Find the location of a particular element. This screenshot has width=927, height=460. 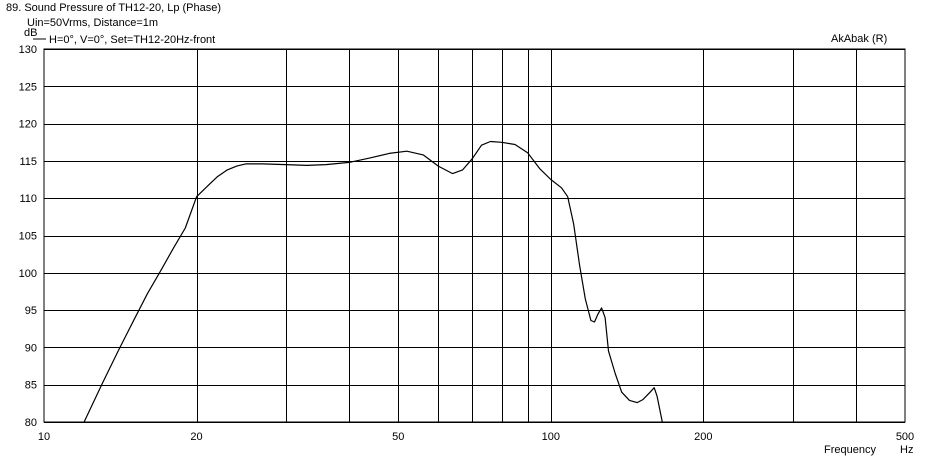

software-label: AkAbak (R) is located at coordinates (859, 39).